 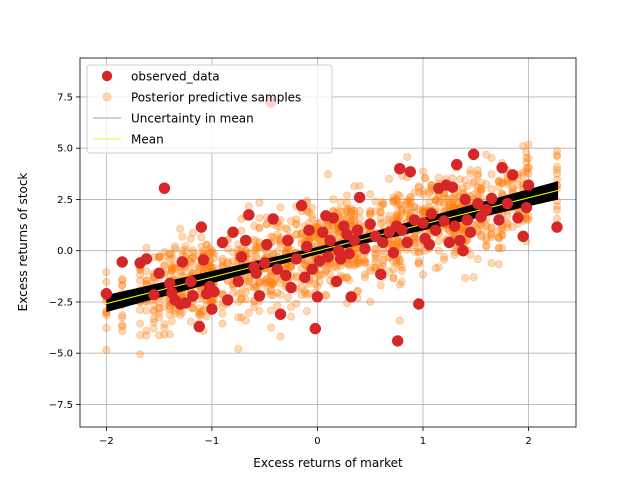 I want to click on y-tick-label: 2.5, so click(x=65, y=200).